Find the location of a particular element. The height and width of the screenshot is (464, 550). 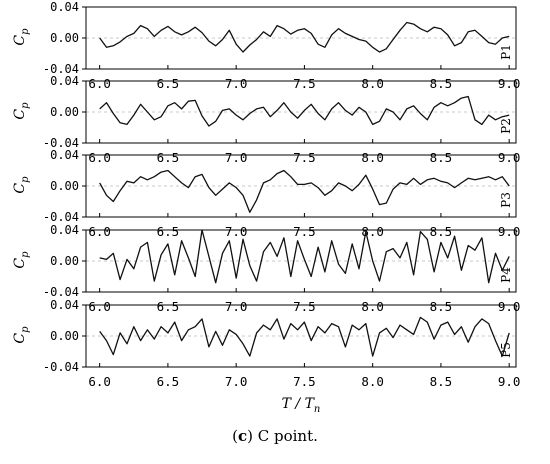

x-axis-title-subscript: n is located at coordinates (317, 409).